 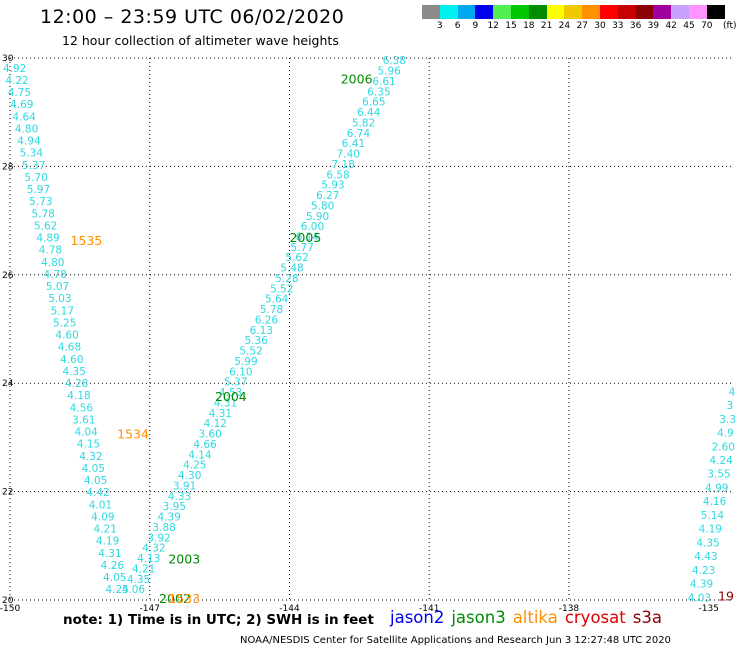 I want to click on pass-time-label: 1533, so click(x=184, y=598).